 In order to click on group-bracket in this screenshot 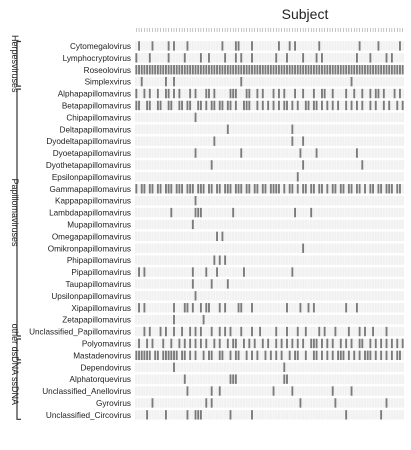, I will do `click(18, 212)`.